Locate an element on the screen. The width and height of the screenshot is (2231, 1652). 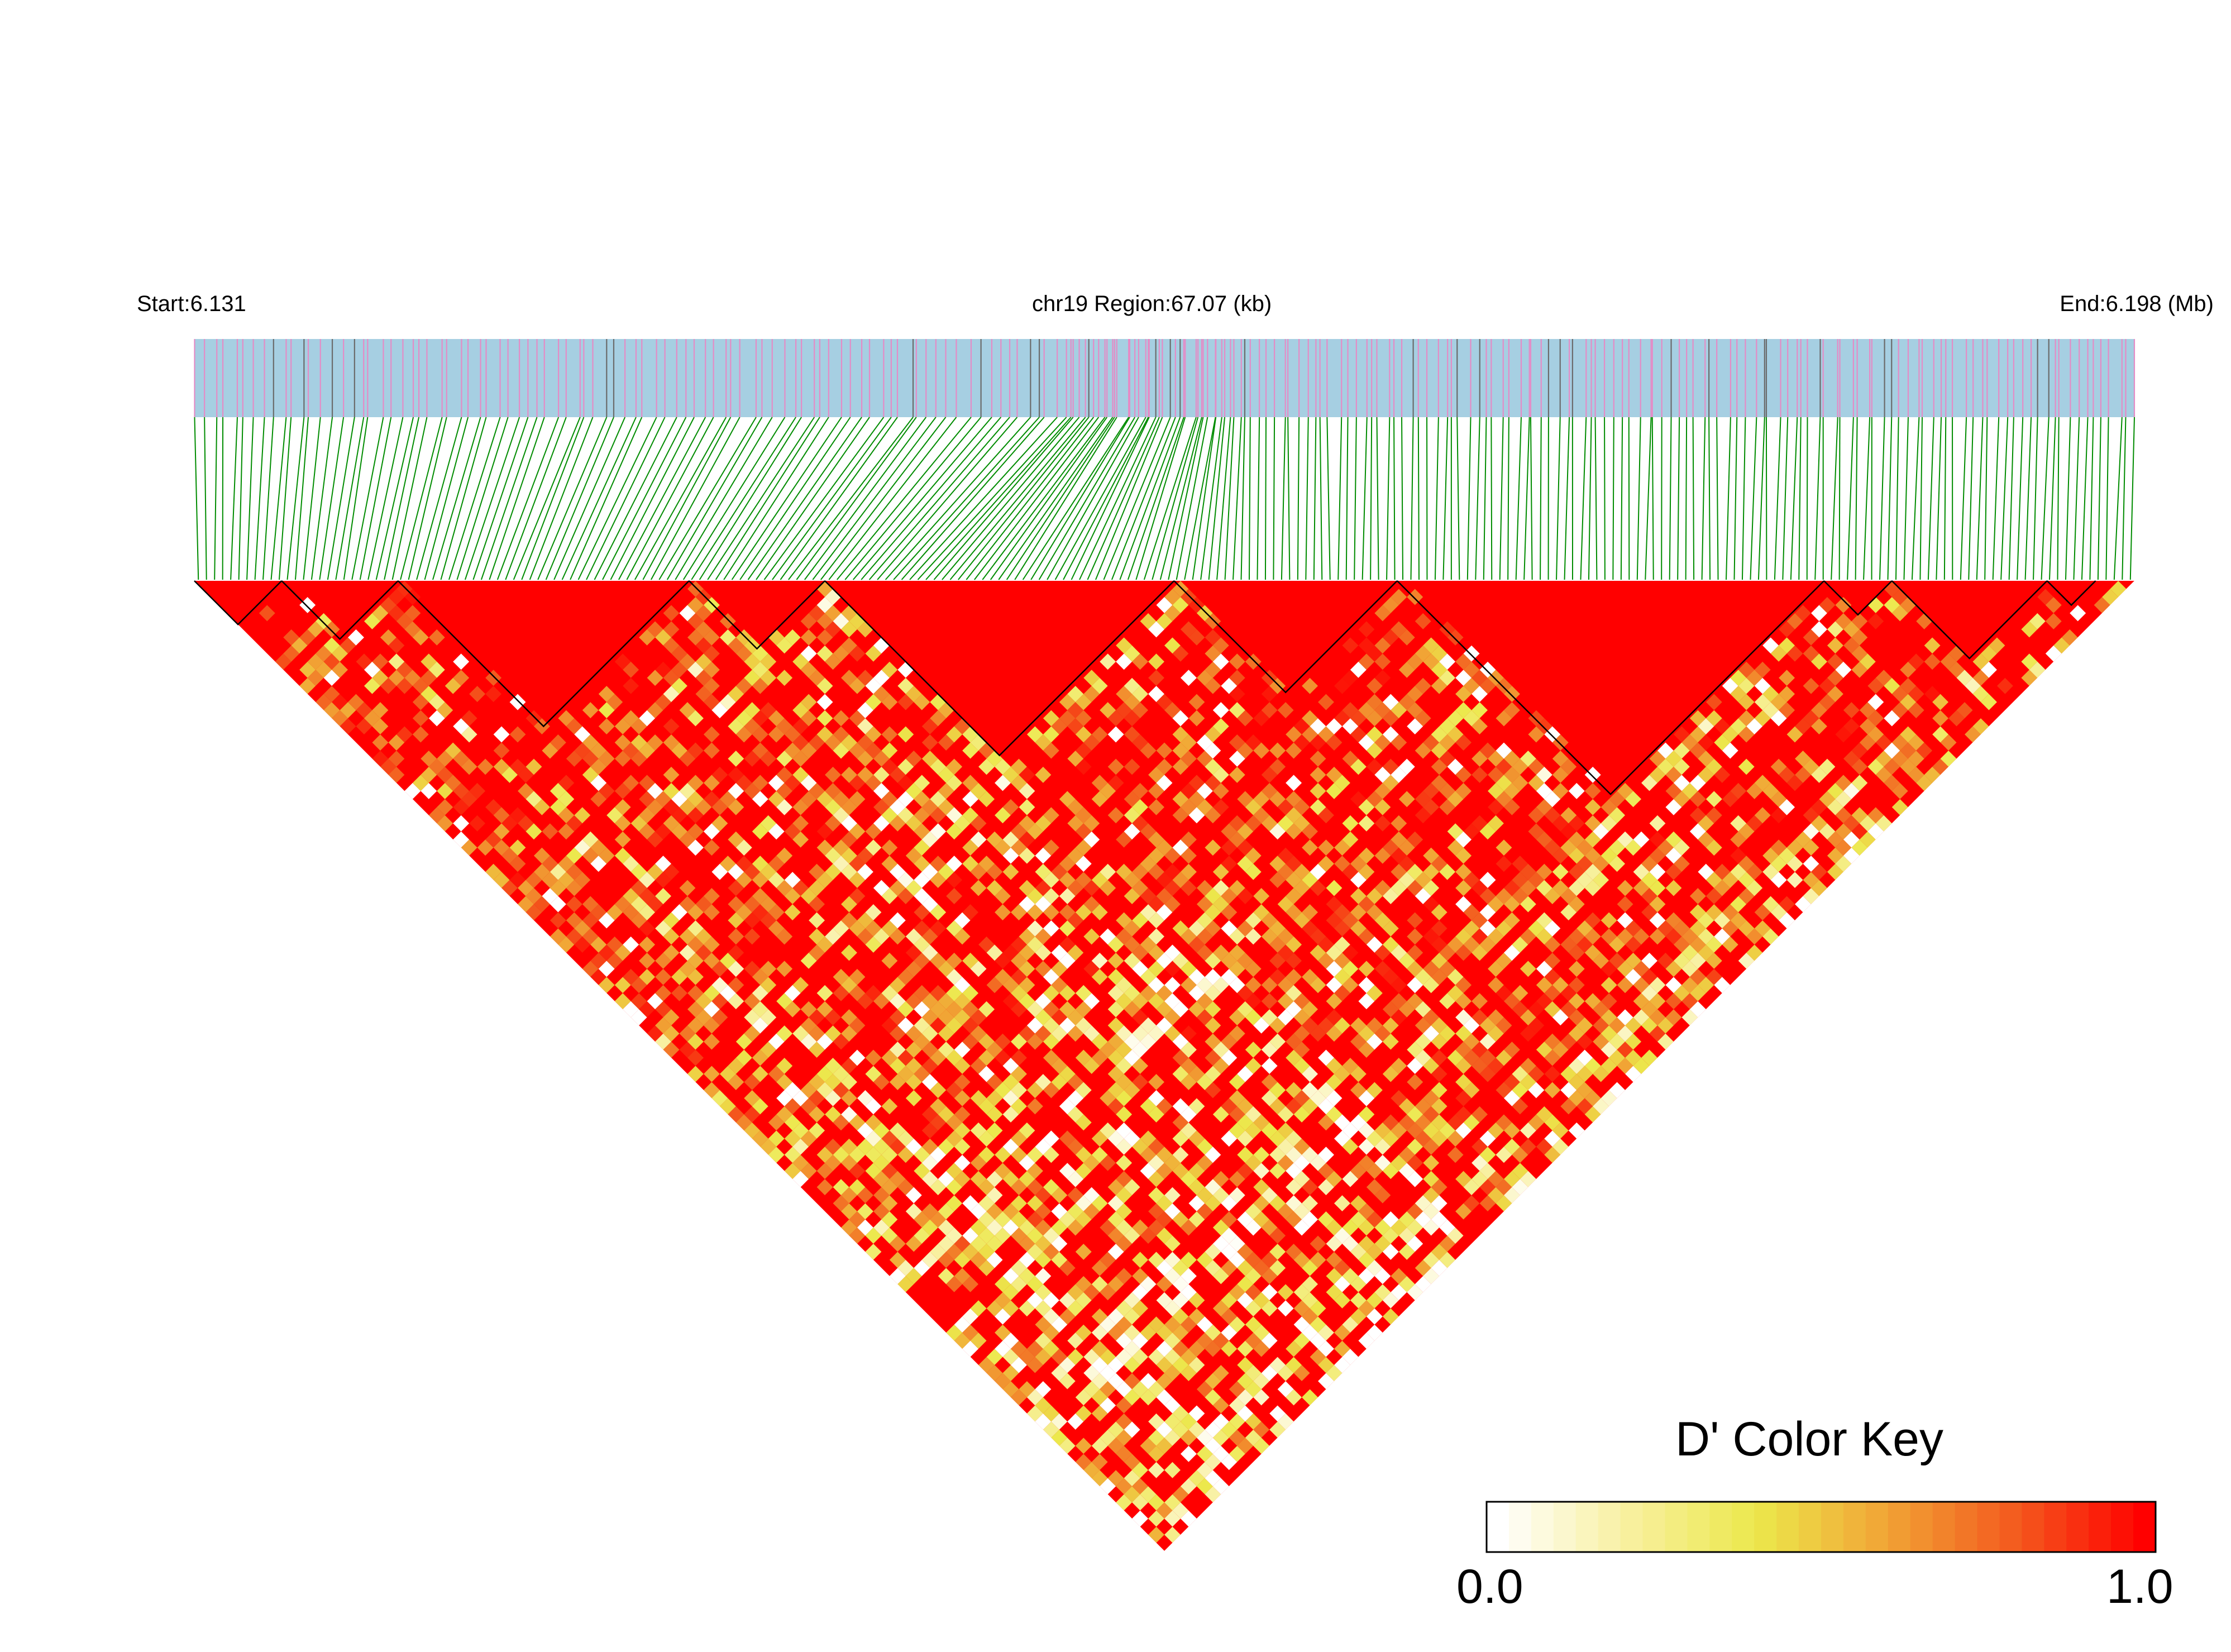
color-key-max-label: 1.0 is located at coordinates (2139, 1587).